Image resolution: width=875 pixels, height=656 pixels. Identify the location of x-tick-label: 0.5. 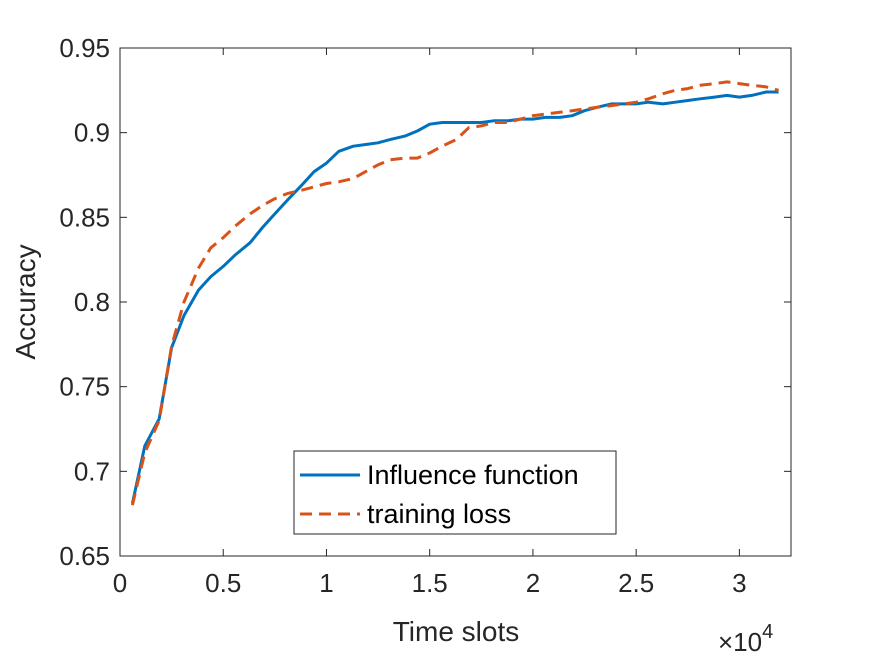
(223, 583).